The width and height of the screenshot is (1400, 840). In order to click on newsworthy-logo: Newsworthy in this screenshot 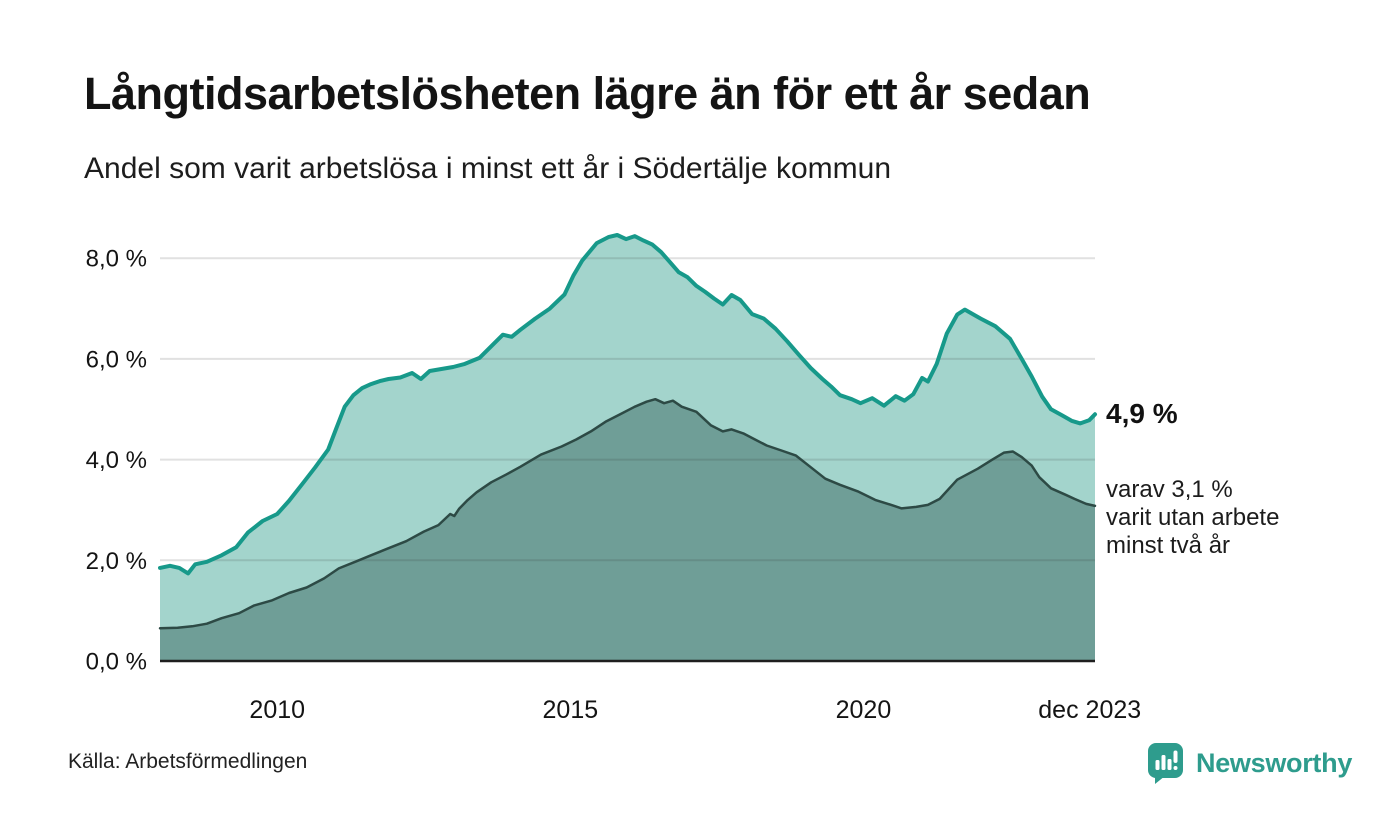, I will do `click(1249, 762)`.